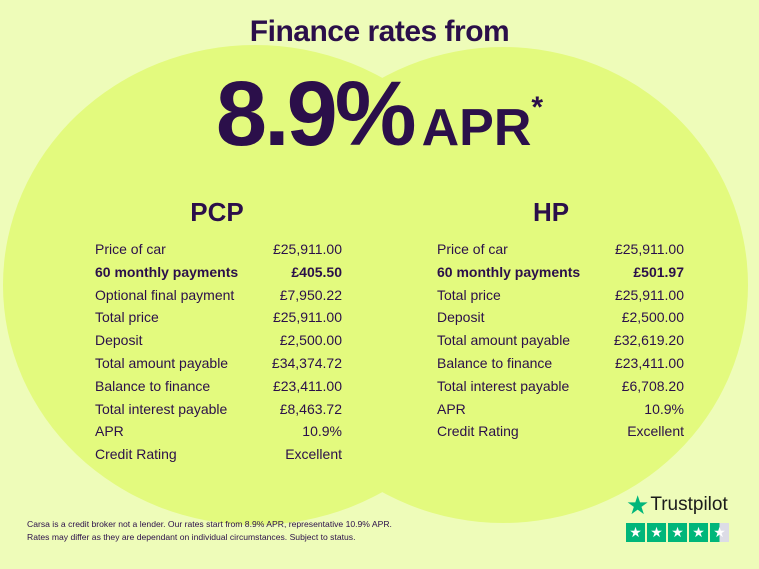 Image resolution: width=759 pixels, height=569 pixels. What do you see at coordinates (310, 294) in the screenshot?
I see `row-value: £7,950.22` at bounding box center [310, 294].